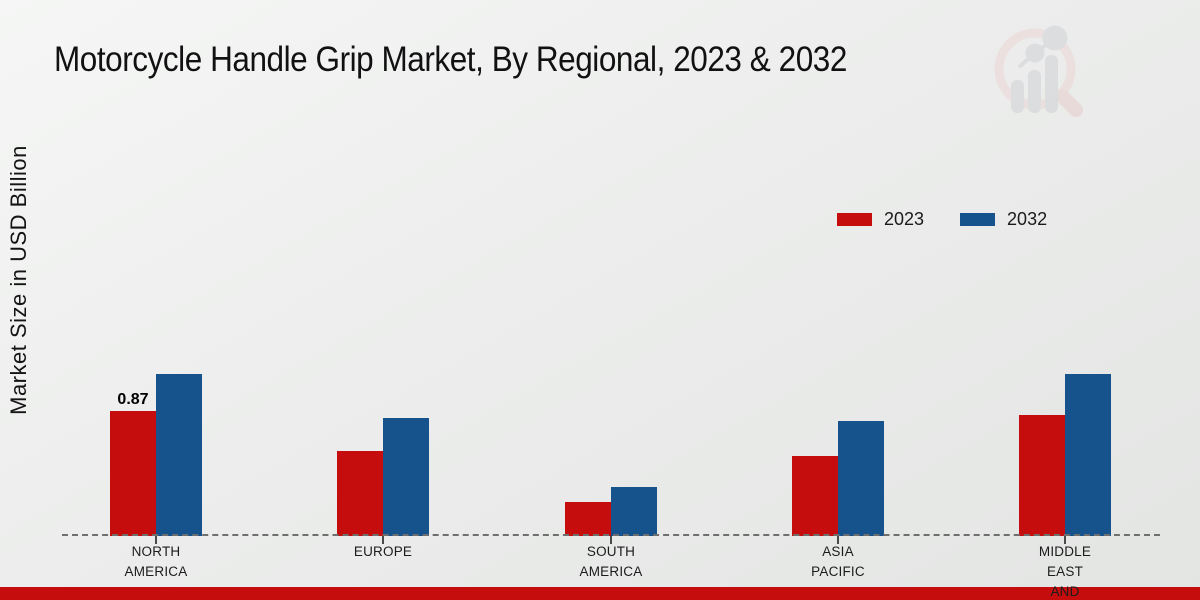 This screenshot has width=1200, height=600. I want to click on bar-2032-europe, so click(406, 477).